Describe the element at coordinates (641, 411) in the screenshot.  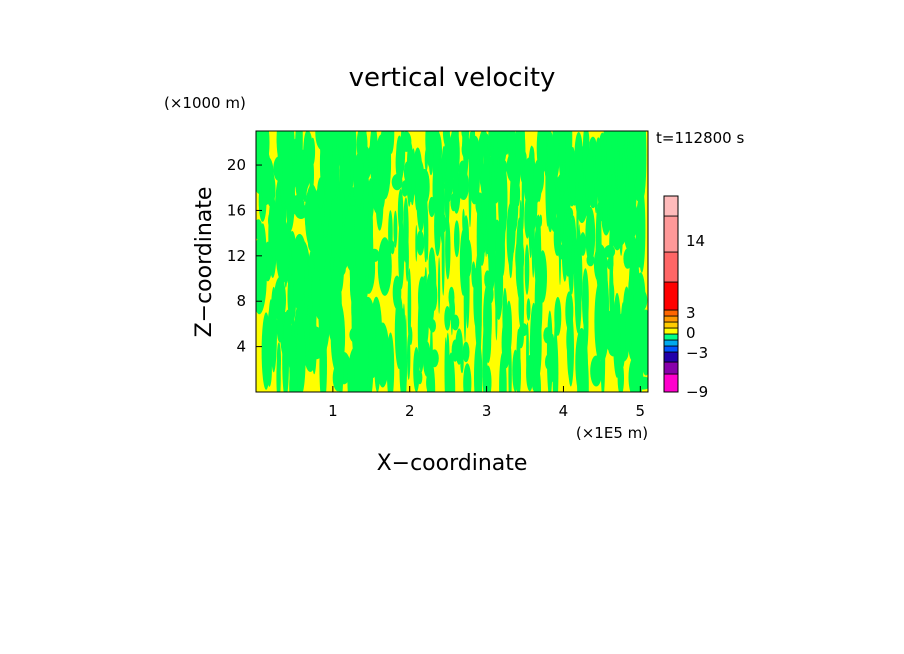
I see `x-tick-label: 5` at that location.